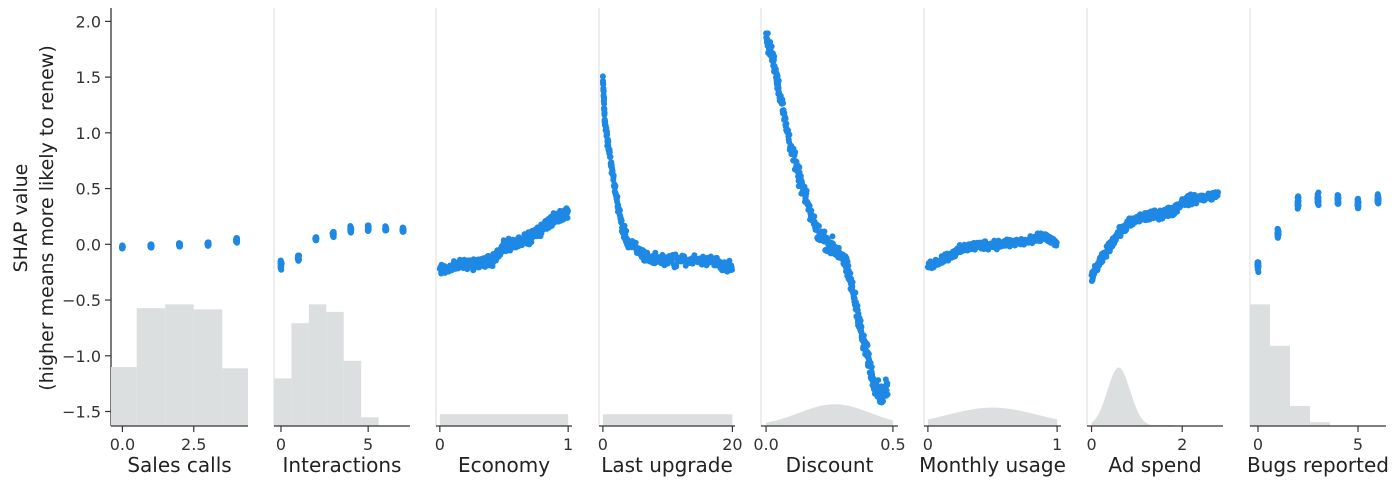 Image resolution: width=1400 pixels, height=488 pixels. What do you see at coordinates (827, 218) in the screenshot?
I see `scatter-discount` at bounding box center [827, 218].